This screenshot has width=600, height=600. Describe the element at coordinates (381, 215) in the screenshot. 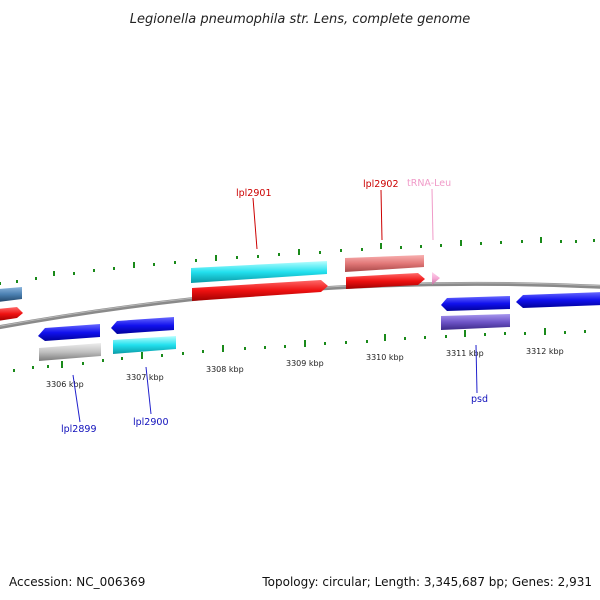

I see `leader-line-lpl2902` at that location.